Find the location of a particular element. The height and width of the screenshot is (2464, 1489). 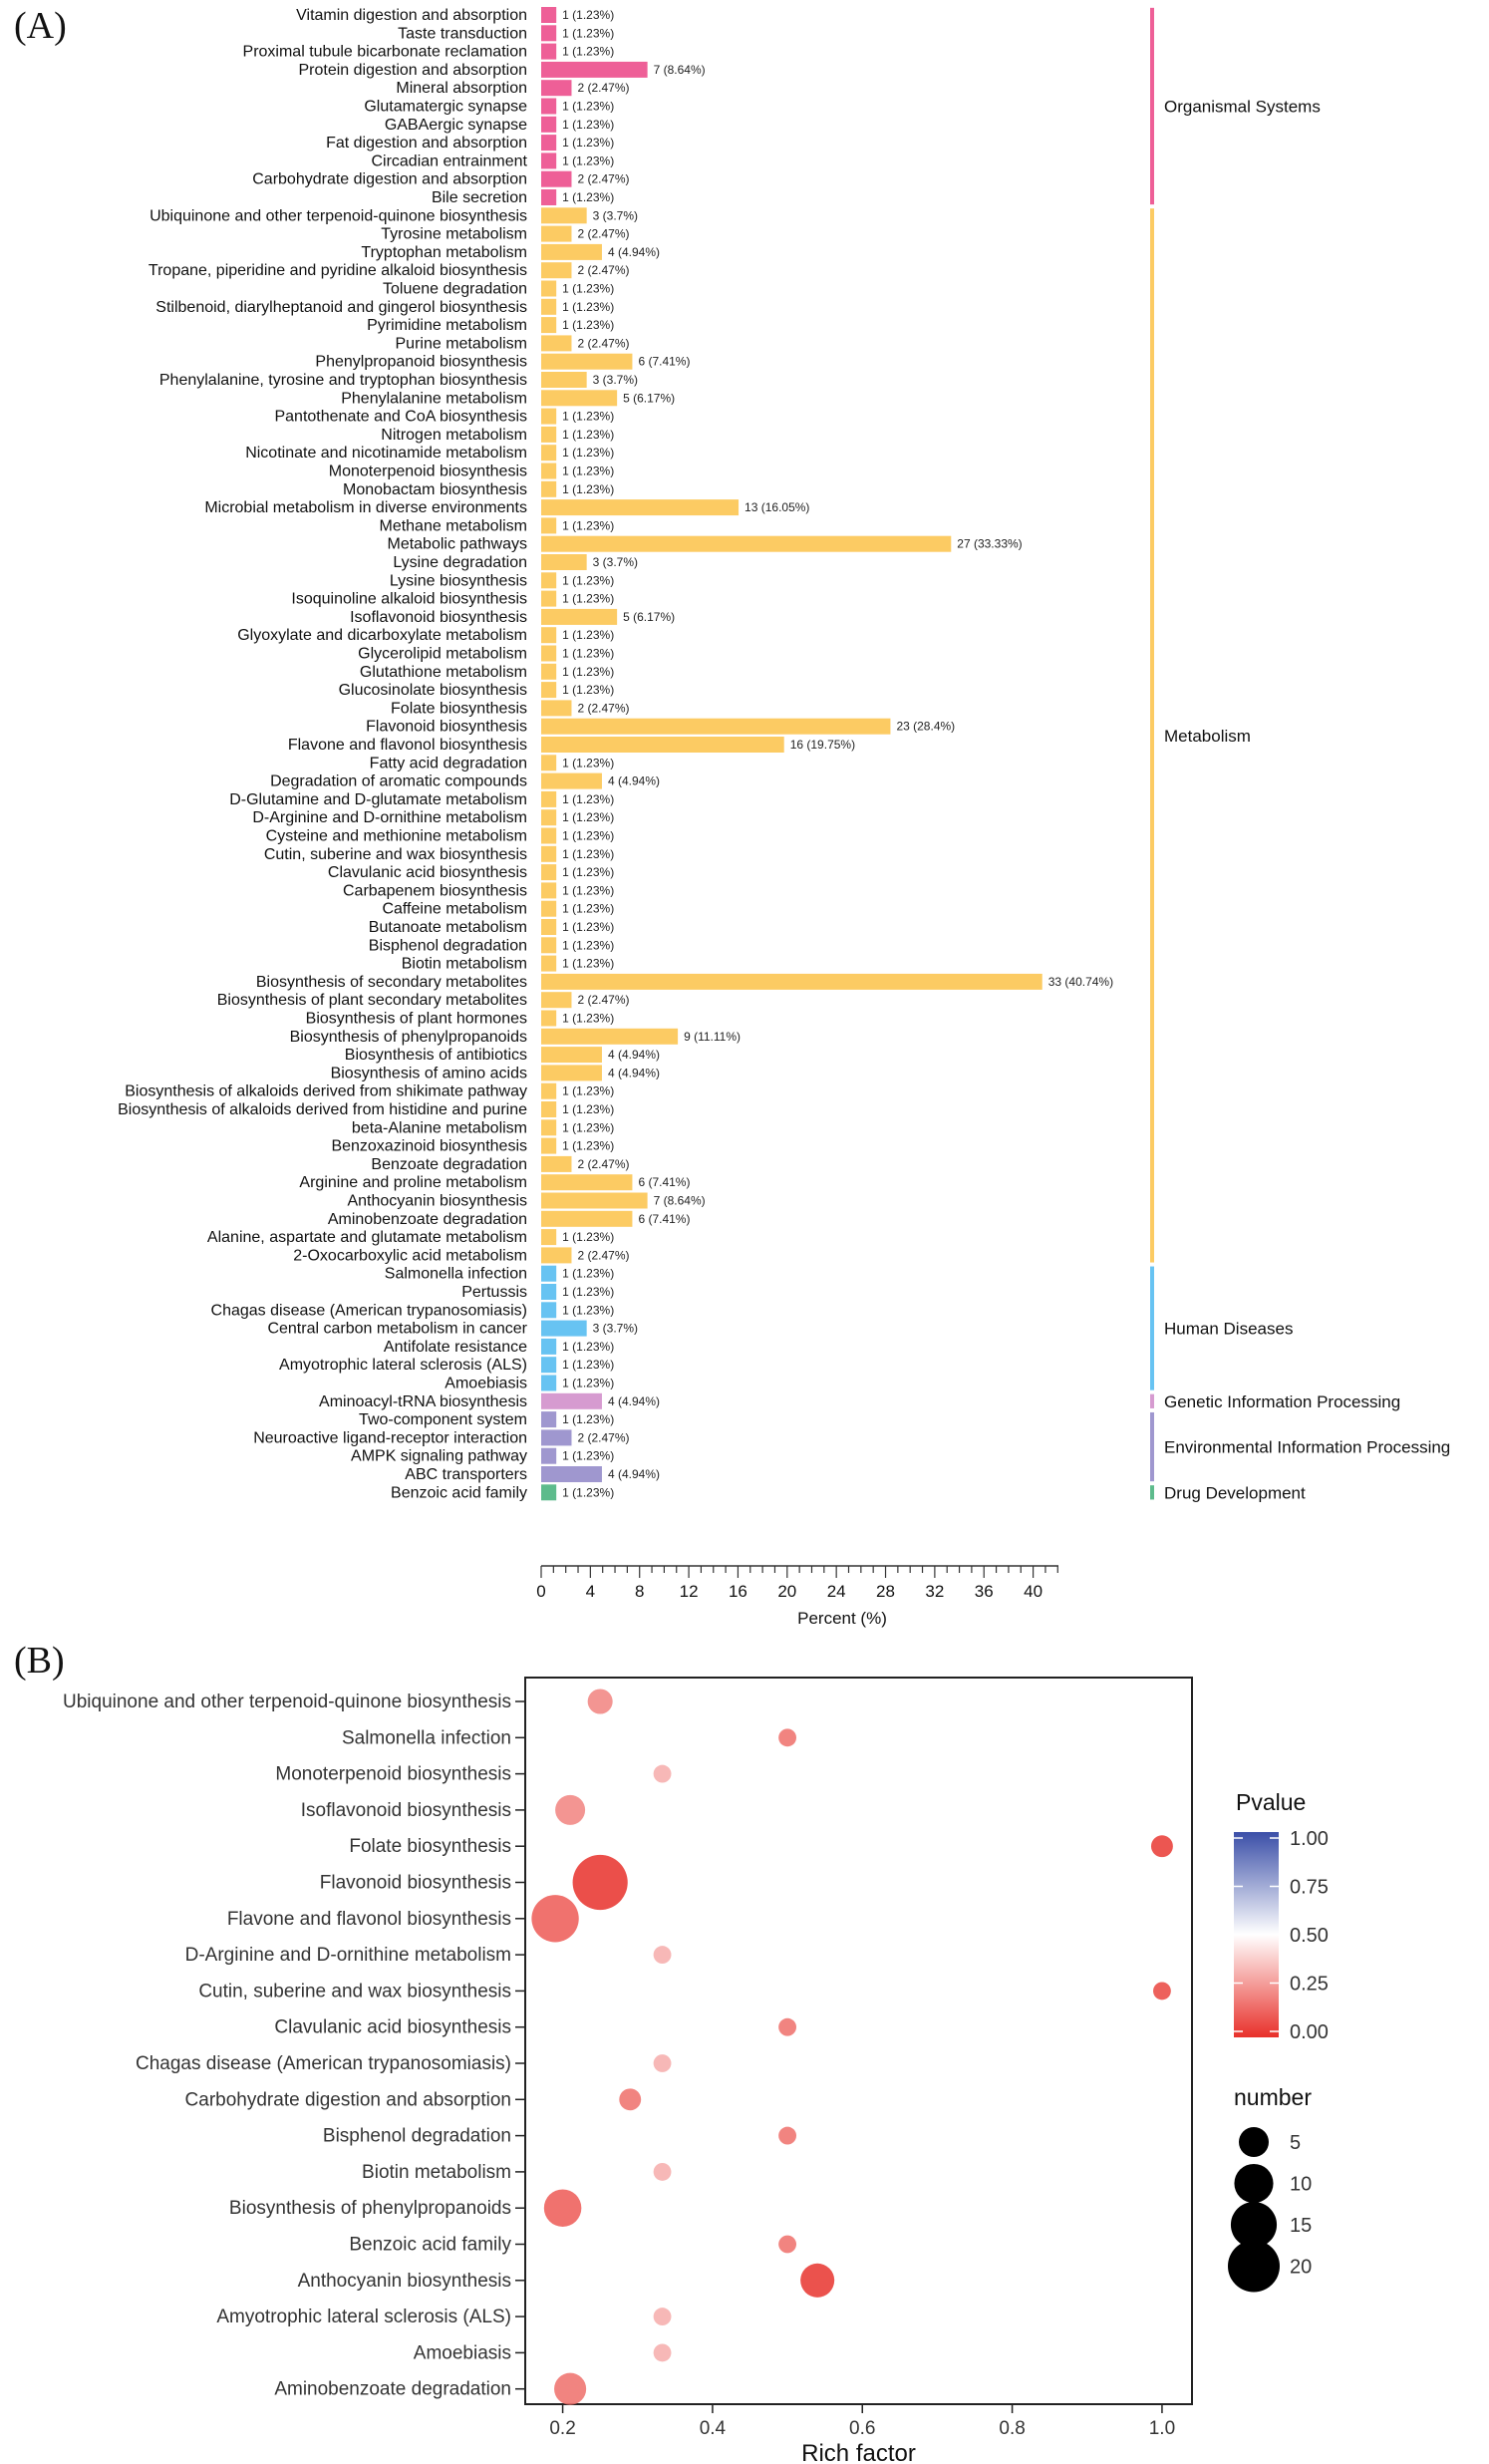

bar-value-label: 33 (40.74%) is located at coordinates (1080, 982).